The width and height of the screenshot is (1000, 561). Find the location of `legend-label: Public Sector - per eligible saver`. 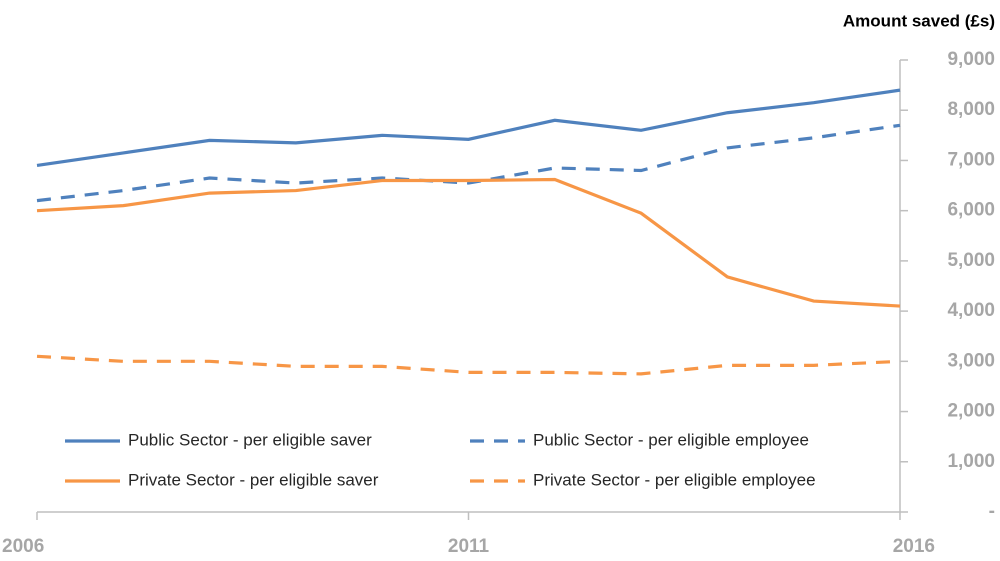

legend-label: Public Sector - per eligible saver is located at coordinates (250, 439).